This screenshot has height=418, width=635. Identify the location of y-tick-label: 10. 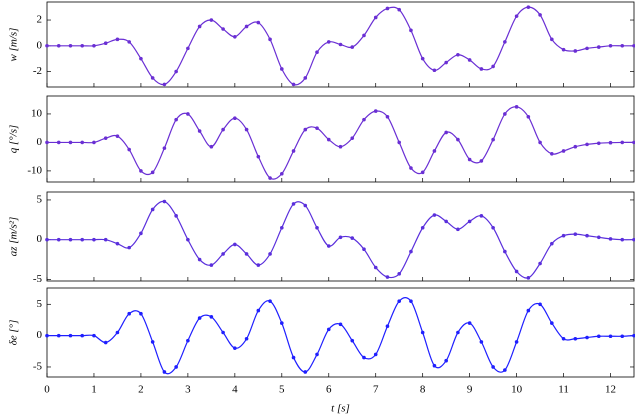
(37, 113).